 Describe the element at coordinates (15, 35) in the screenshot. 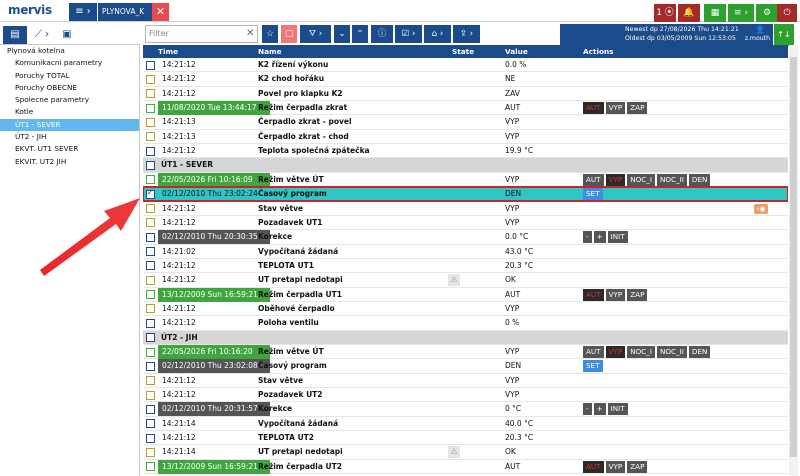

I see `tree-view-tab: ▤` at that location.